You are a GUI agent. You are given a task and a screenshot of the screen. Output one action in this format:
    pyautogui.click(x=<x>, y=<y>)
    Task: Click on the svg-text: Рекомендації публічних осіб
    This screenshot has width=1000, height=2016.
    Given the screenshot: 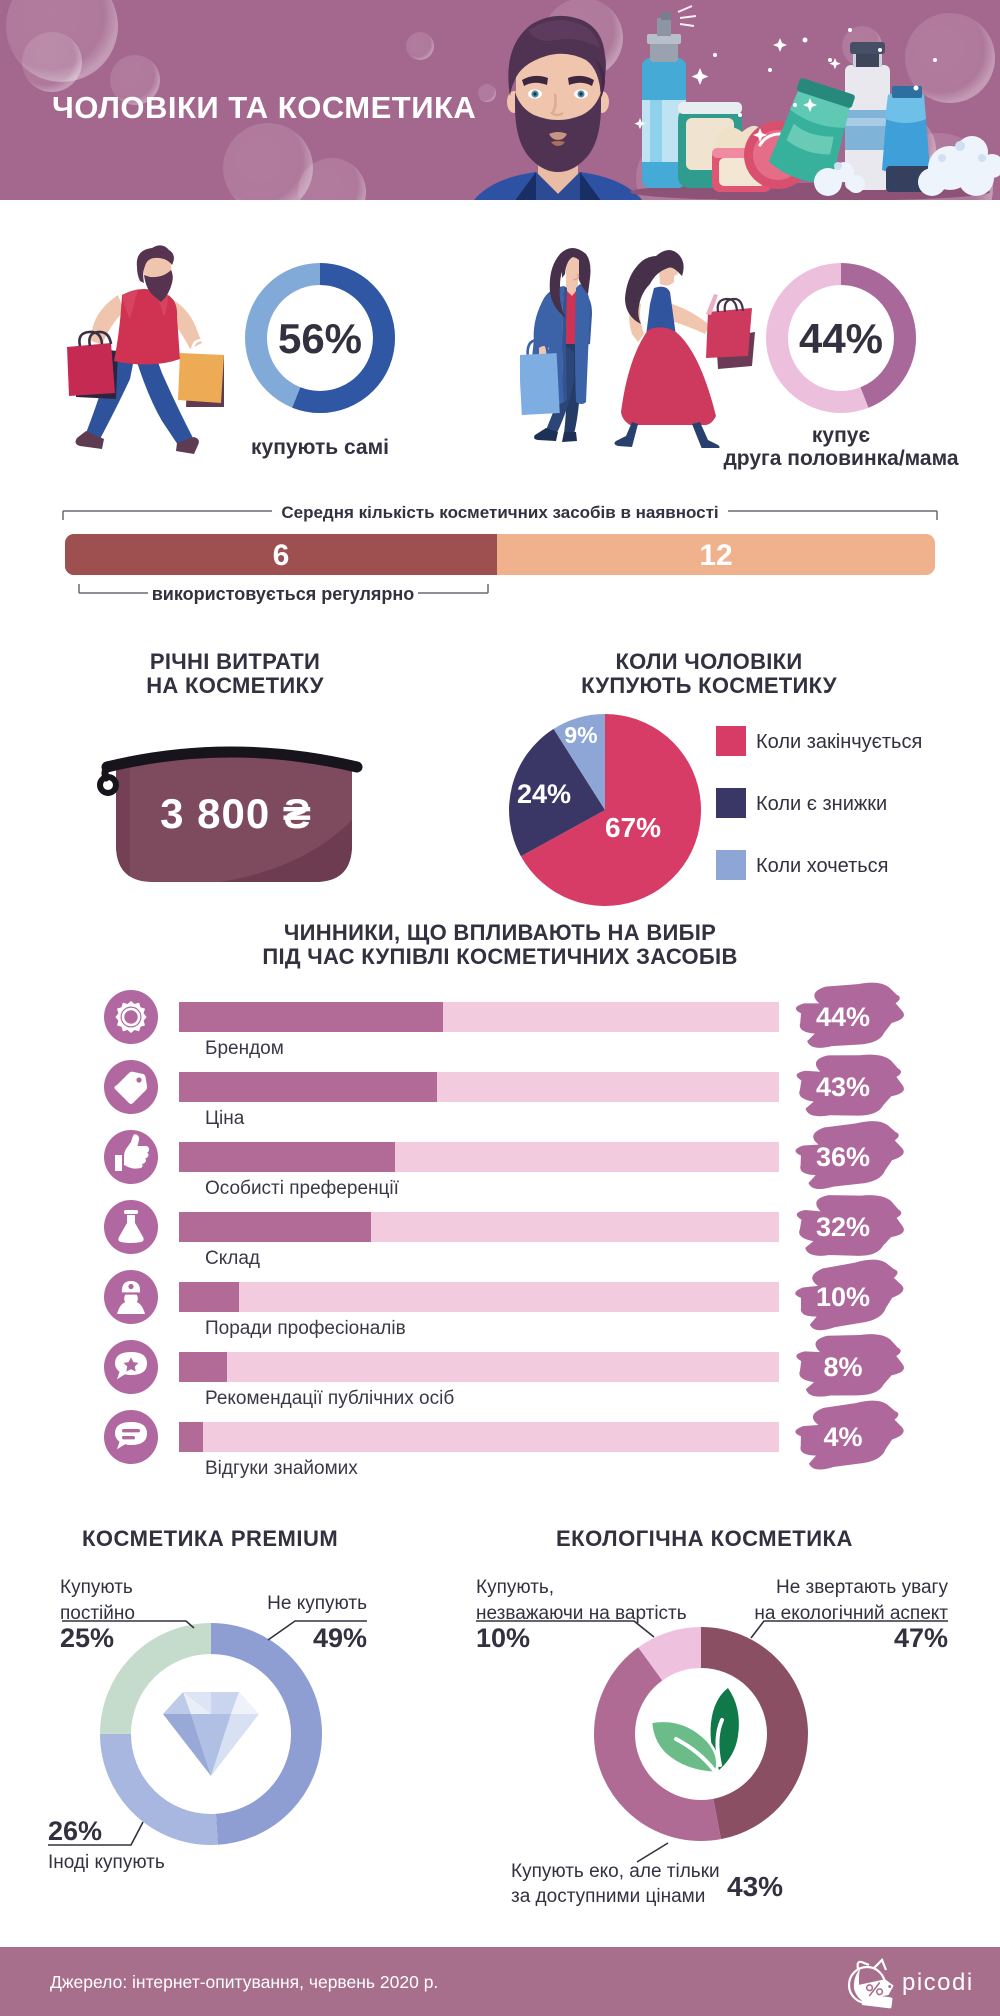 What is the action you would take?
    pyautogui.click(x=329, y=1398)
    